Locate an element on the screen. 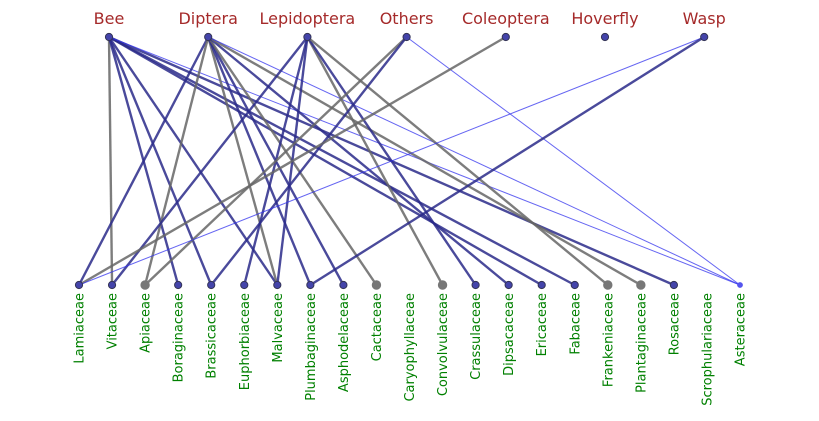  bottom-label-asphodelaceae: Asphodelaceae is located at coordinates (344, 342).